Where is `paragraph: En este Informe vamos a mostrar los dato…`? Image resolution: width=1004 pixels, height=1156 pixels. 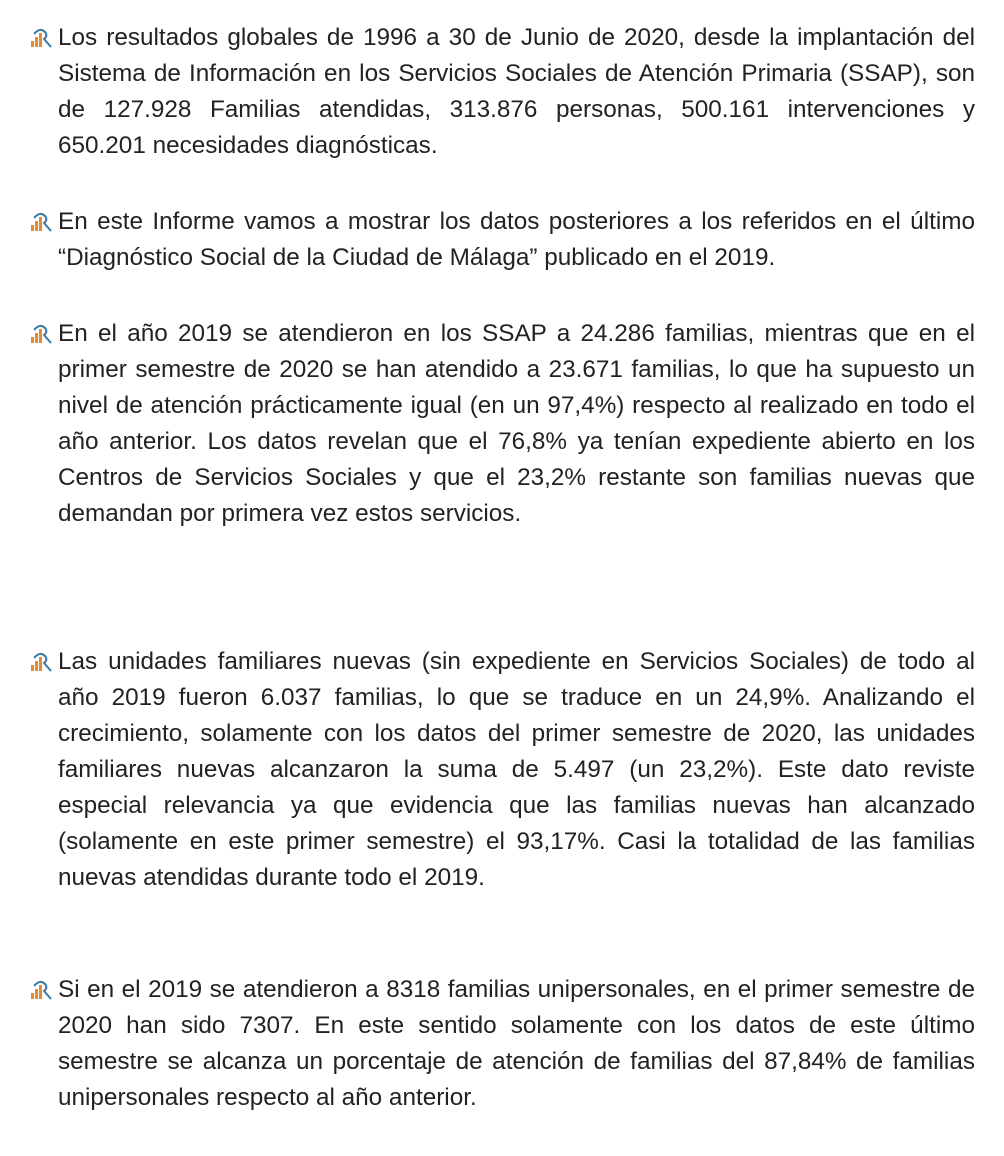
paragraph: En este Informe vamos a mostrar los dato… is located at coordinates (516, 239).